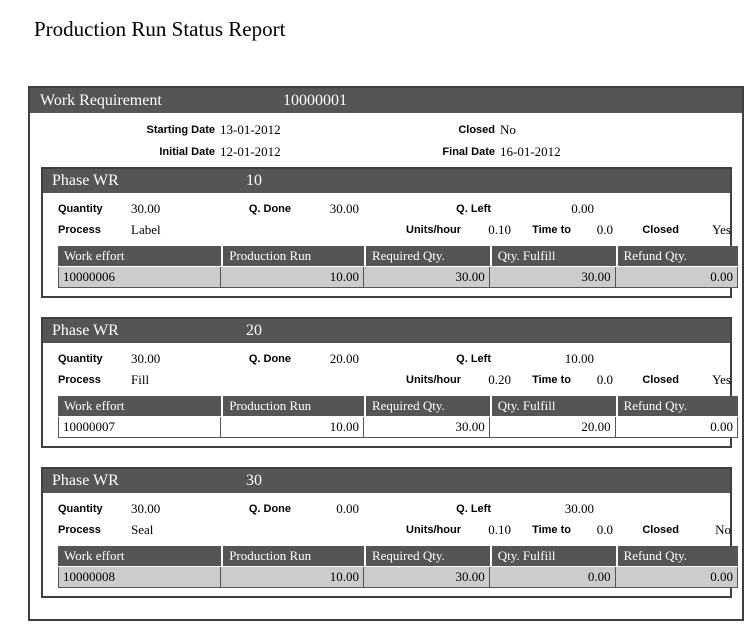 This screenshot has width=751, height=637. I want to click on initial-date-value: 12-01-2012, so click(250, 151).